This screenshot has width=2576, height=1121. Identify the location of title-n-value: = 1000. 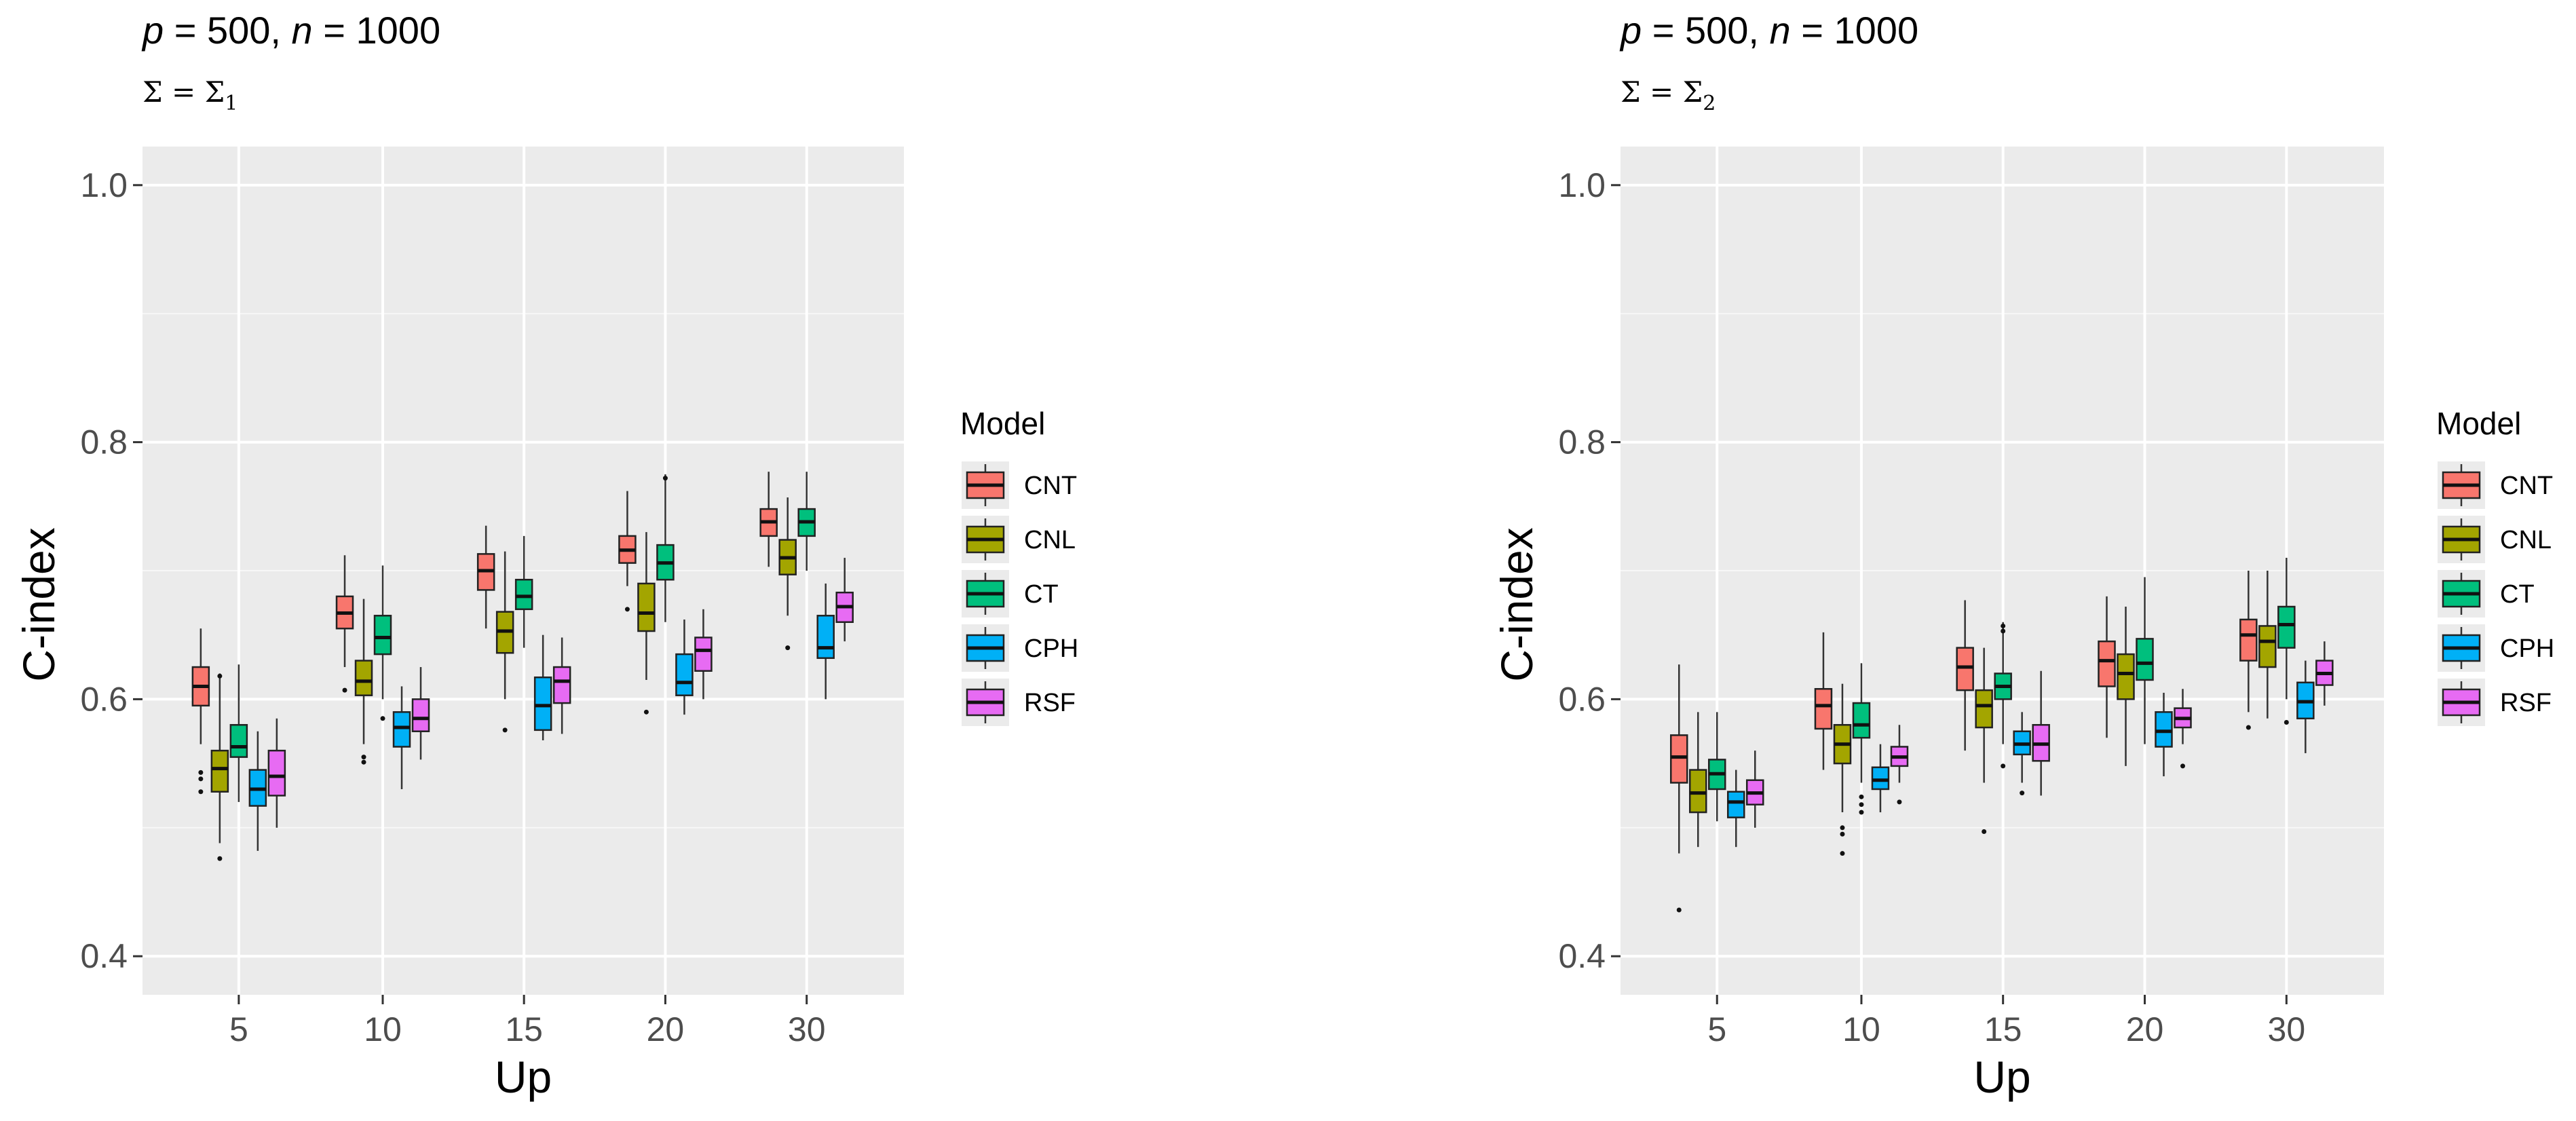
(377, 30).